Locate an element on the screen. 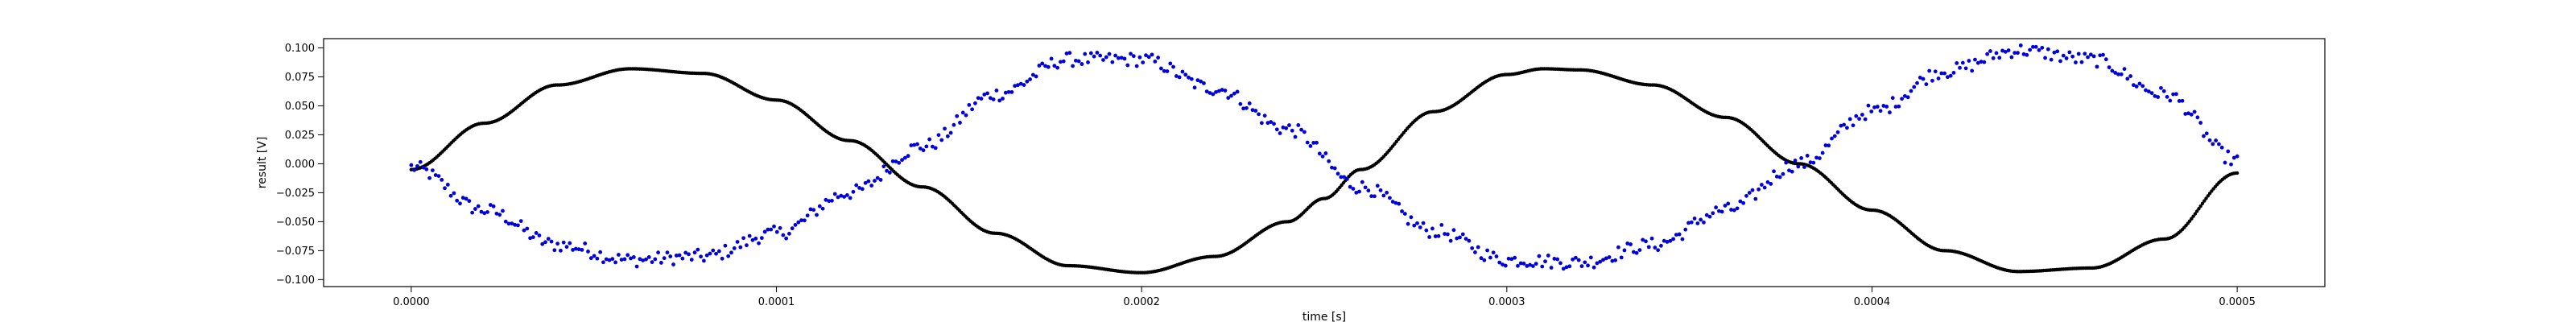 The height and width of the screenshot is (322, 2576). y-tick-label: 0.075 is located at coordinates (300, 78).